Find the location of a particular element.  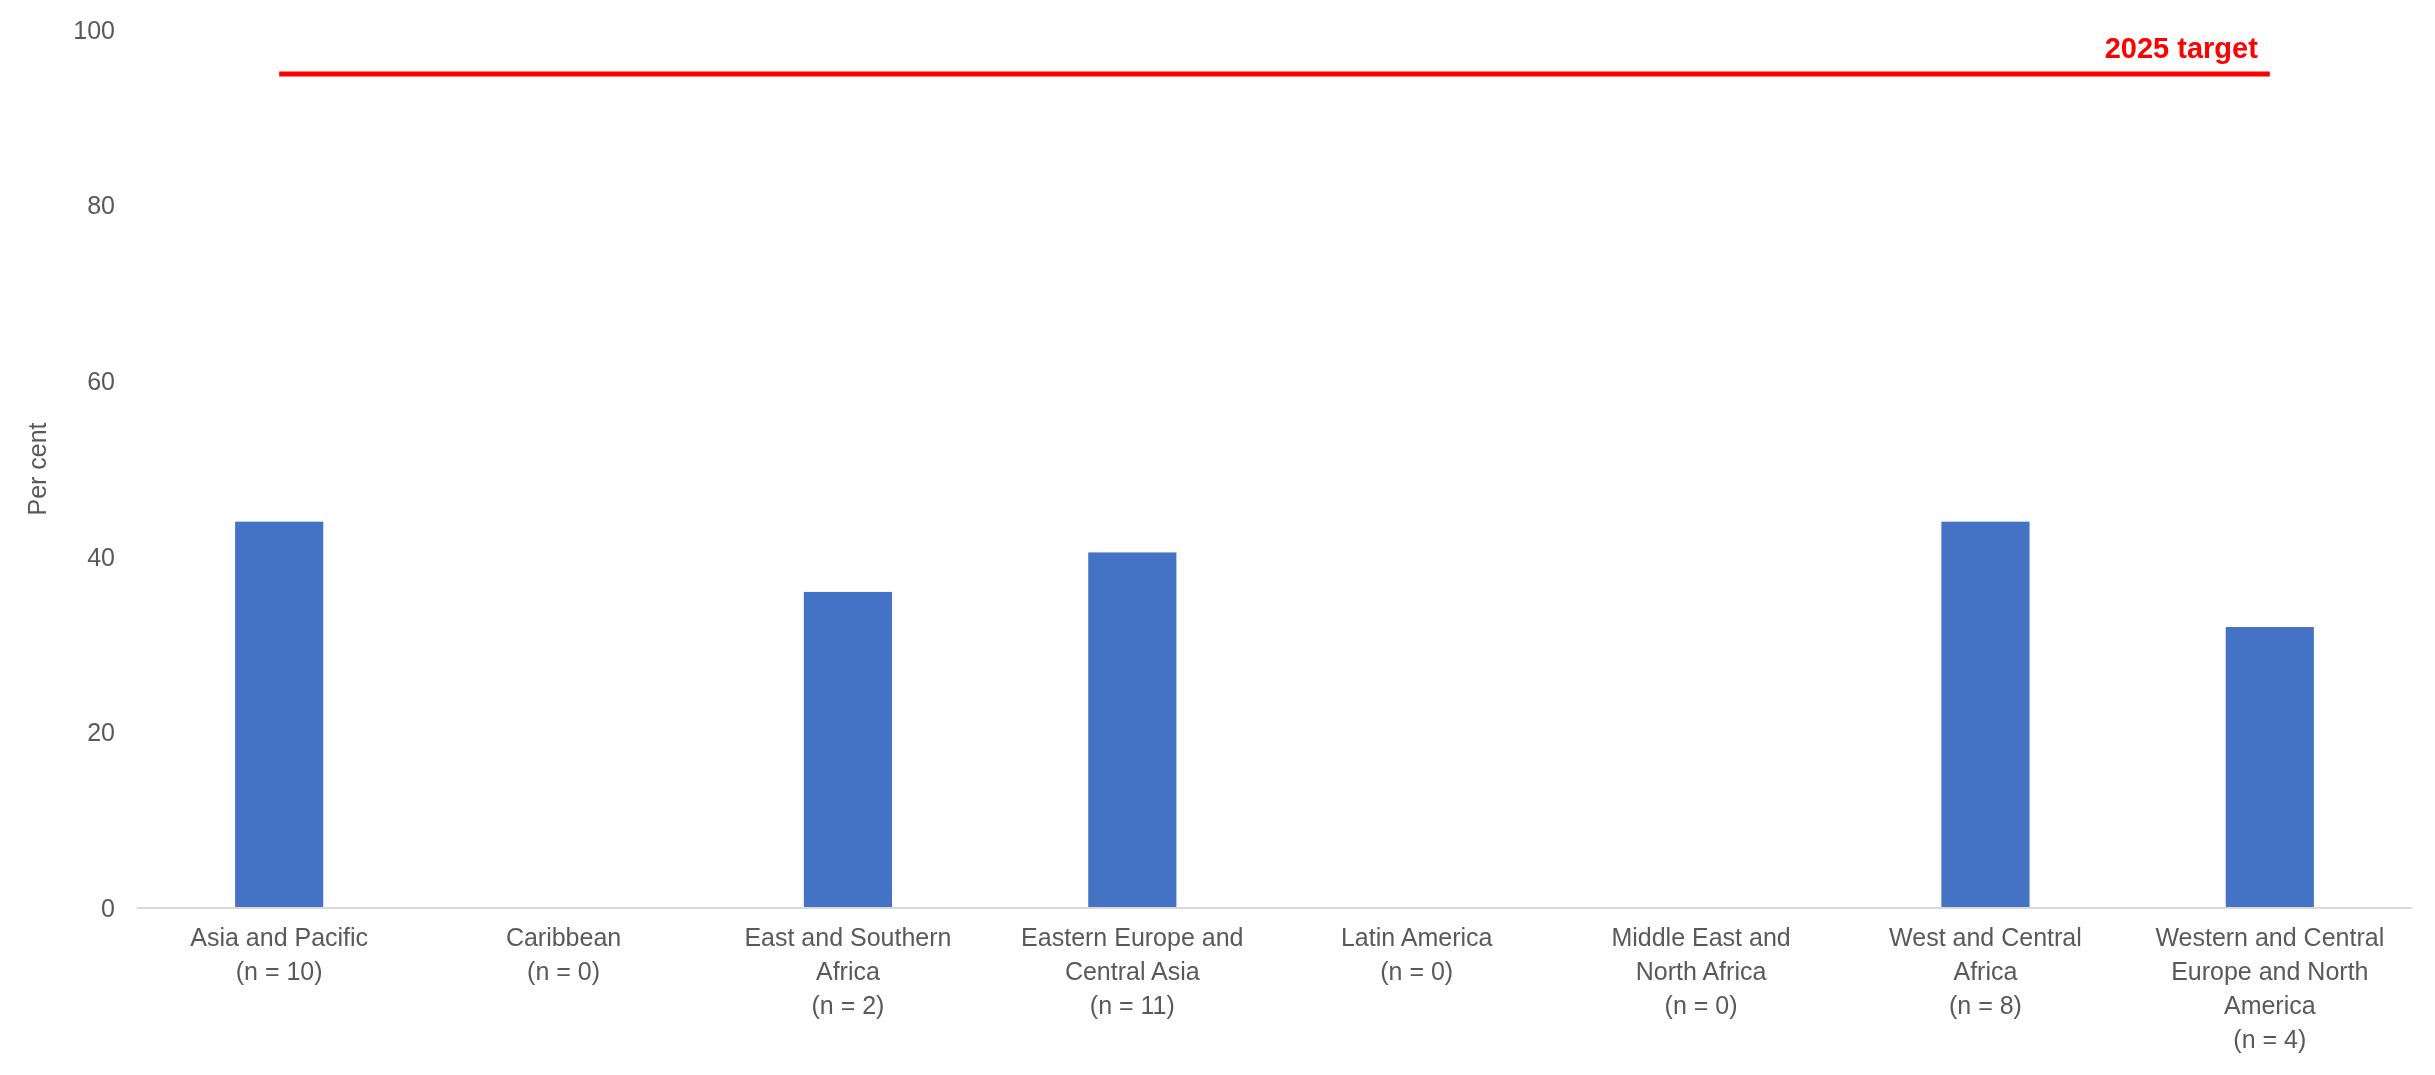

y-tick-label: 0 is located at coordinates (108, 907).